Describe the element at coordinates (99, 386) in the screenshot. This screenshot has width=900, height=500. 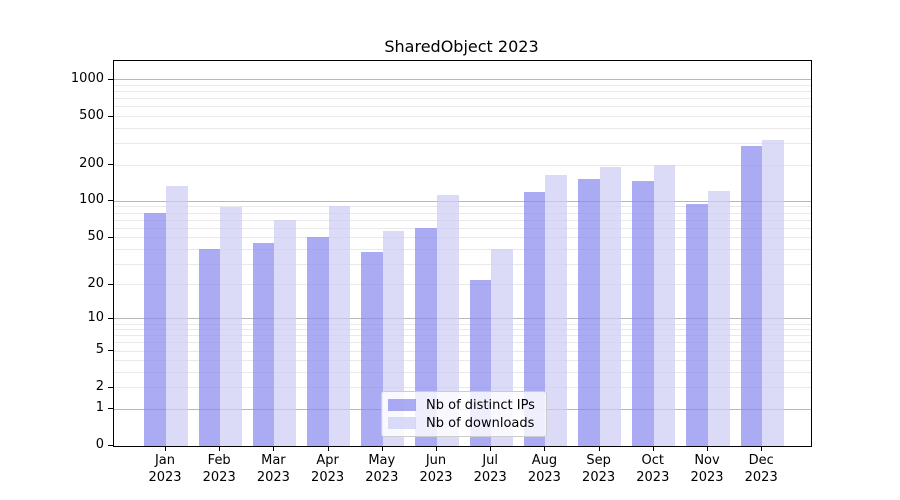
I see `y-tick-label: 2` at that location.